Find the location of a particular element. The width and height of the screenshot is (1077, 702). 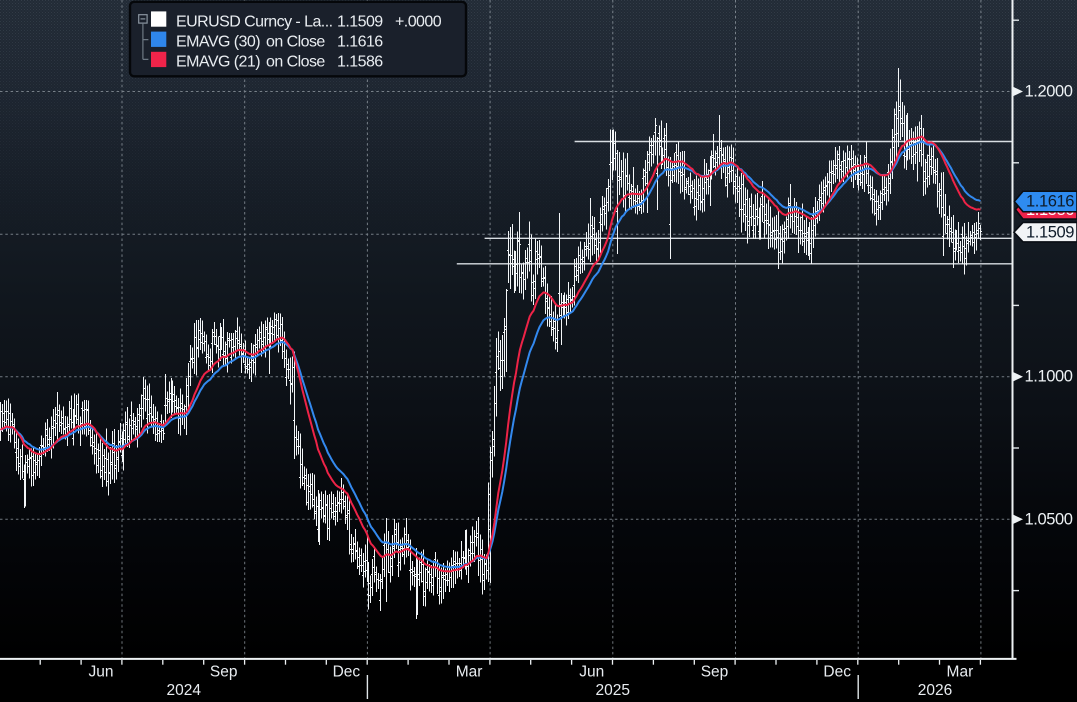

svg-text: 1.1586 is located at coordinates (360, 62).